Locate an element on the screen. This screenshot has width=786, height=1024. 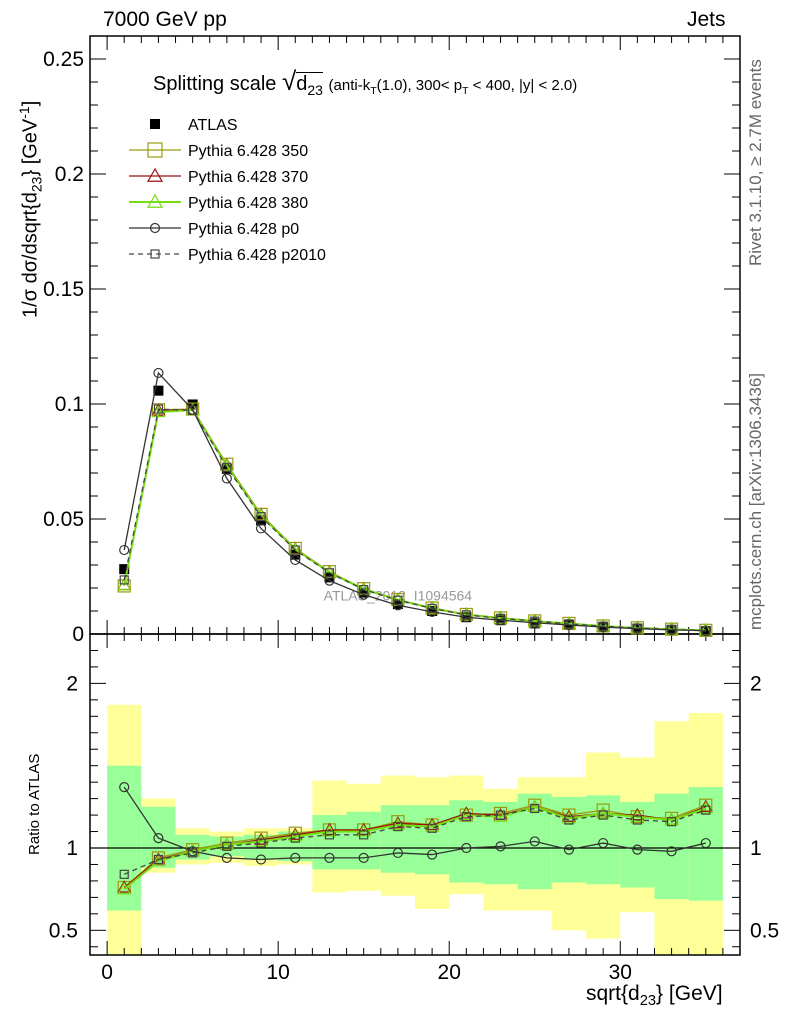
mcplots-label: mcplots.cern.ch [arXiv:1306.3436] is located at coordinates (755, 501).